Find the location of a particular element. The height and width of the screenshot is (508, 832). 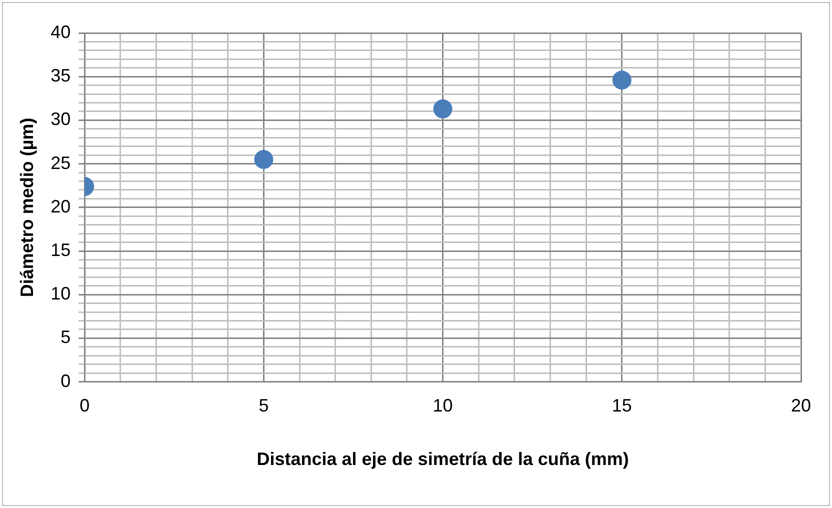

y-tick-label: 30 is located at coordinates (60, 119).